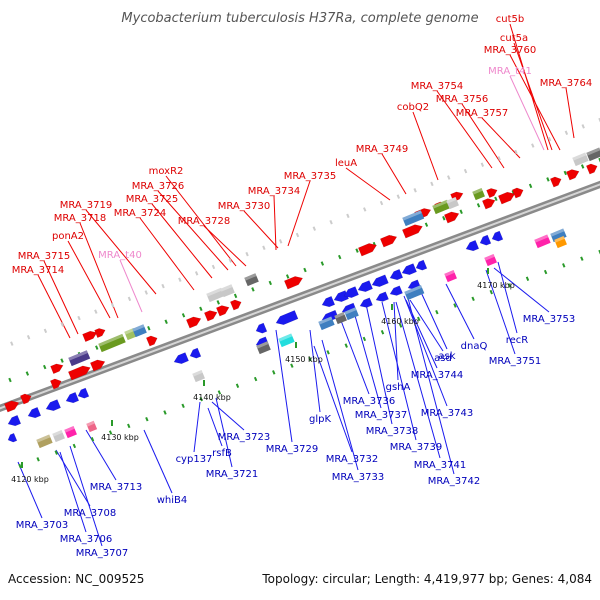 The height and width of the screenshot is (600, 600). I want to click on forward-gene-label: leuA, so click(346, 163).